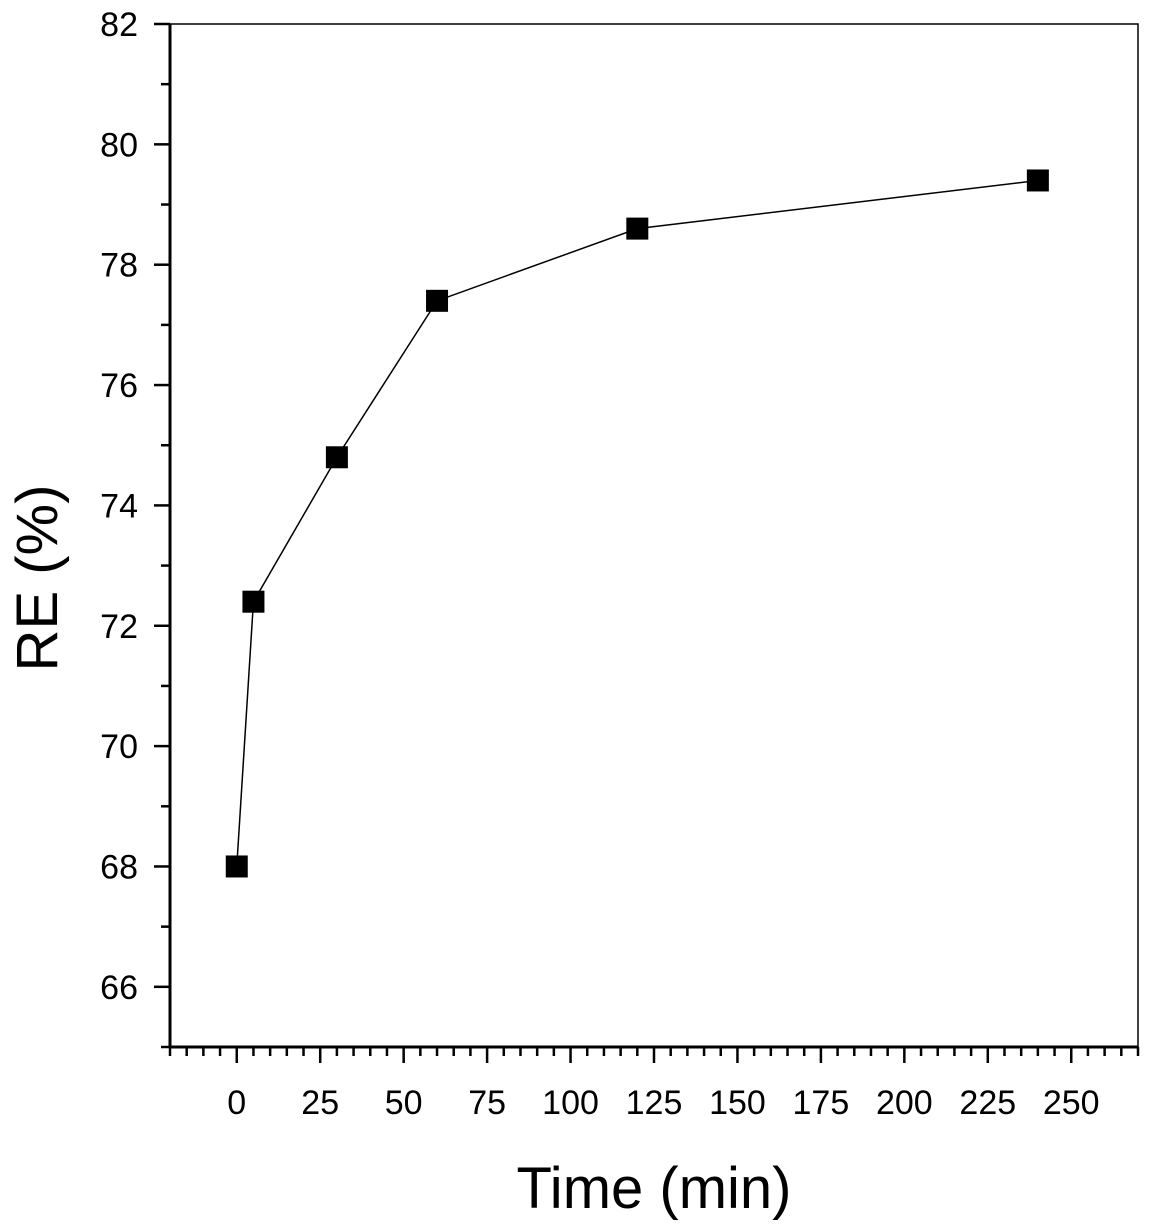 The height and width of the screenshot is (1230, 1151). I want to click on x-tick-label: 50, so click(404, 1103).